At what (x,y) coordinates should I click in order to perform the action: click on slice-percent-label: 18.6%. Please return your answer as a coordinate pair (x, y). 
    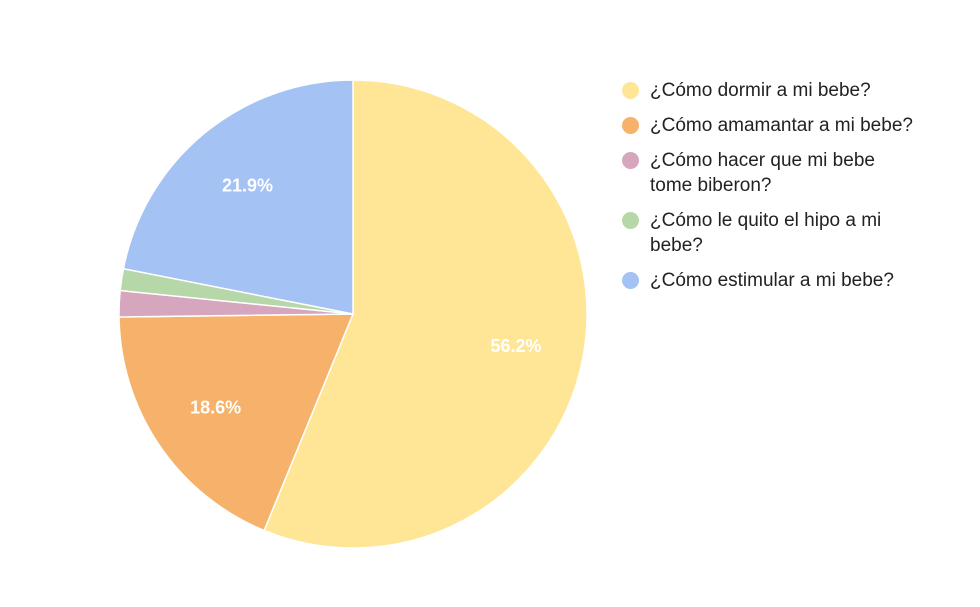
    Looking at the image, I should click on (215, 407).